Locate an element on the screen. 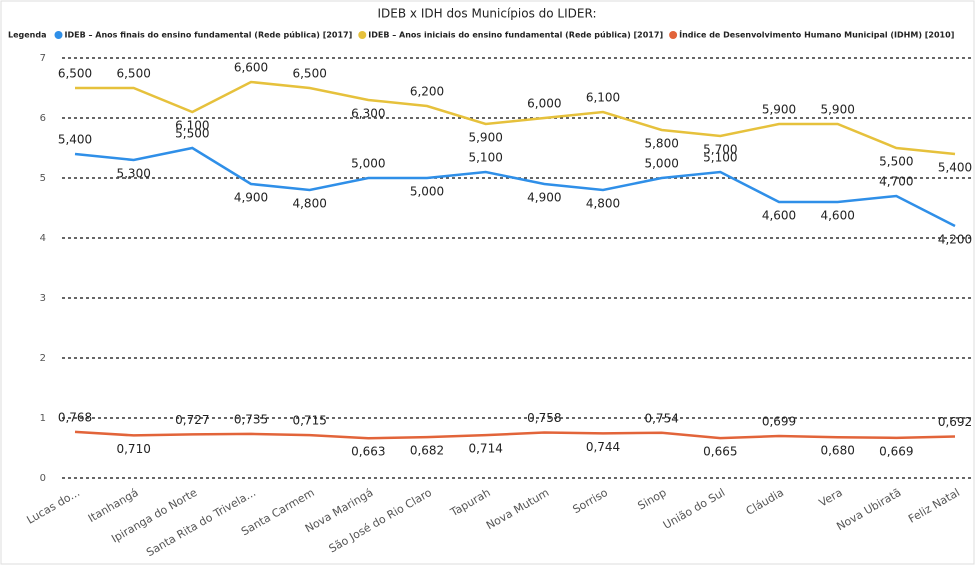  data-label: 0,754 is located at coordinates (661, 418).